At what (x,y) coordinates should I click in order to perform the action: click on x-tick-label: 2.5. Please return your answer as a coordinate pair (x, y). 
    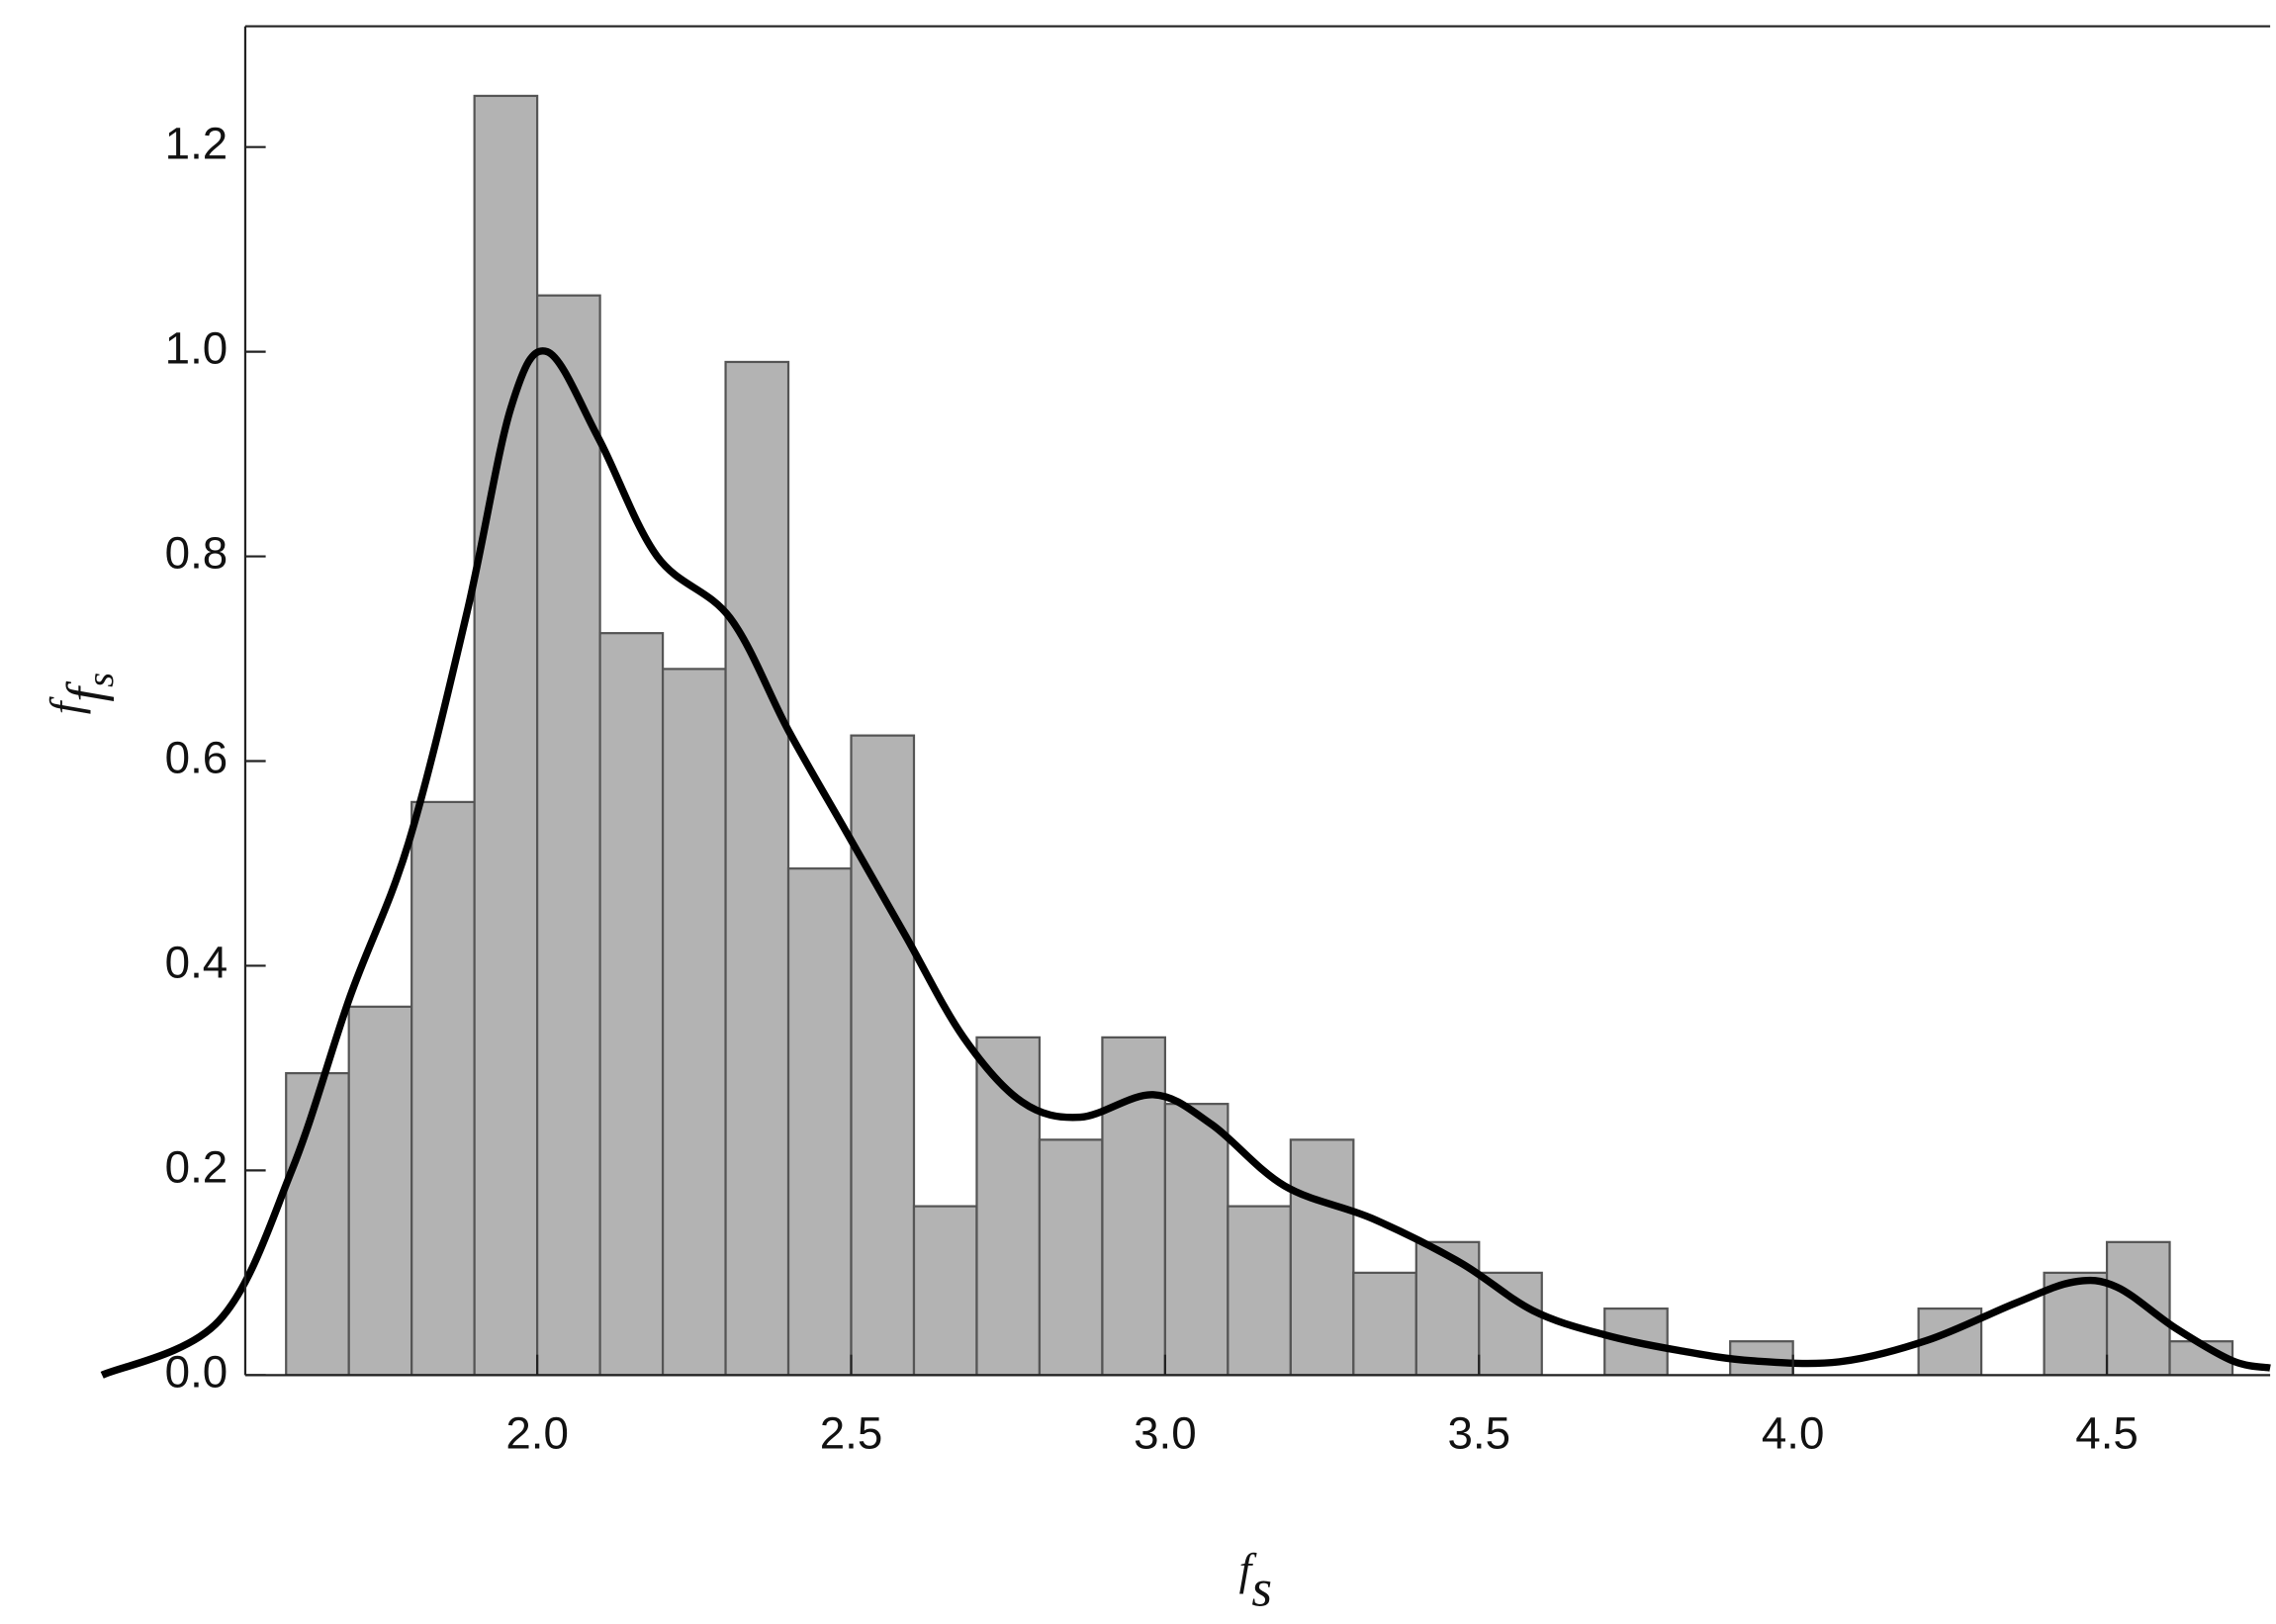
    Looking at the image, I should click on (851, 1432).